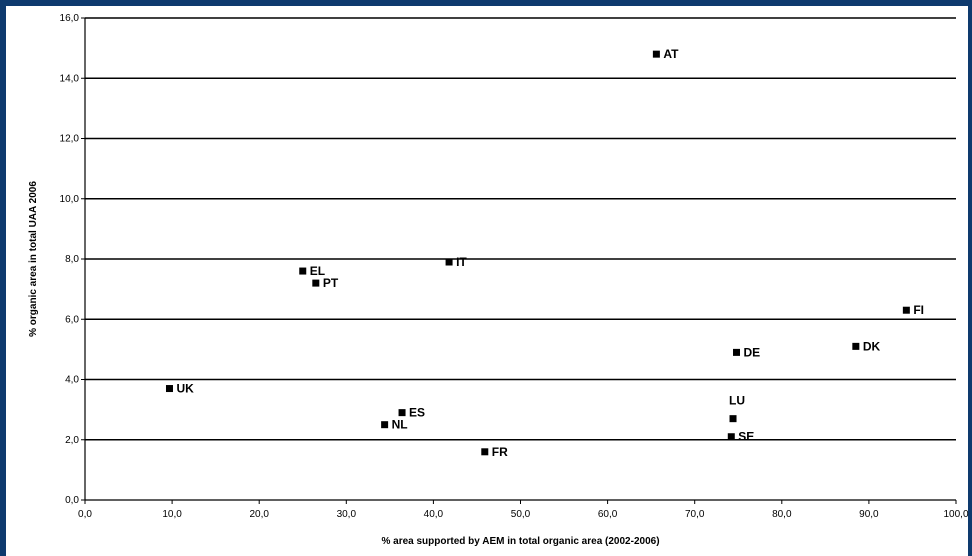 This screenshot has height=556, width=972. I want to click on point-label-pt: PT, so click(331, 283).